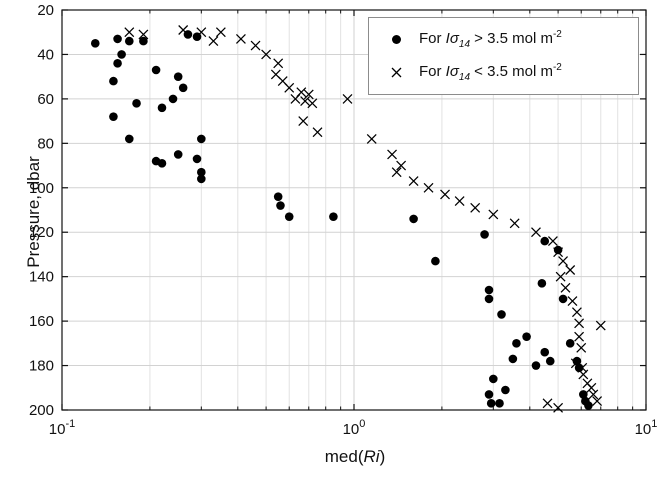 The width and height of the screenshot is (663, 480). I want to click on y-tick-label: 40, so click(45, 54).